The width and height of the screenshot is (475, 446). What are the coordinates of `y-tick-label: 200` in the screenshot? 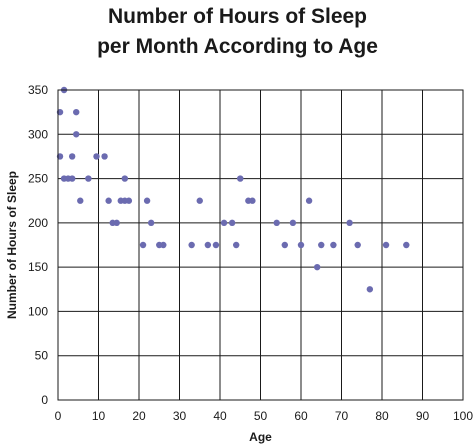 It's located at (38, 223).